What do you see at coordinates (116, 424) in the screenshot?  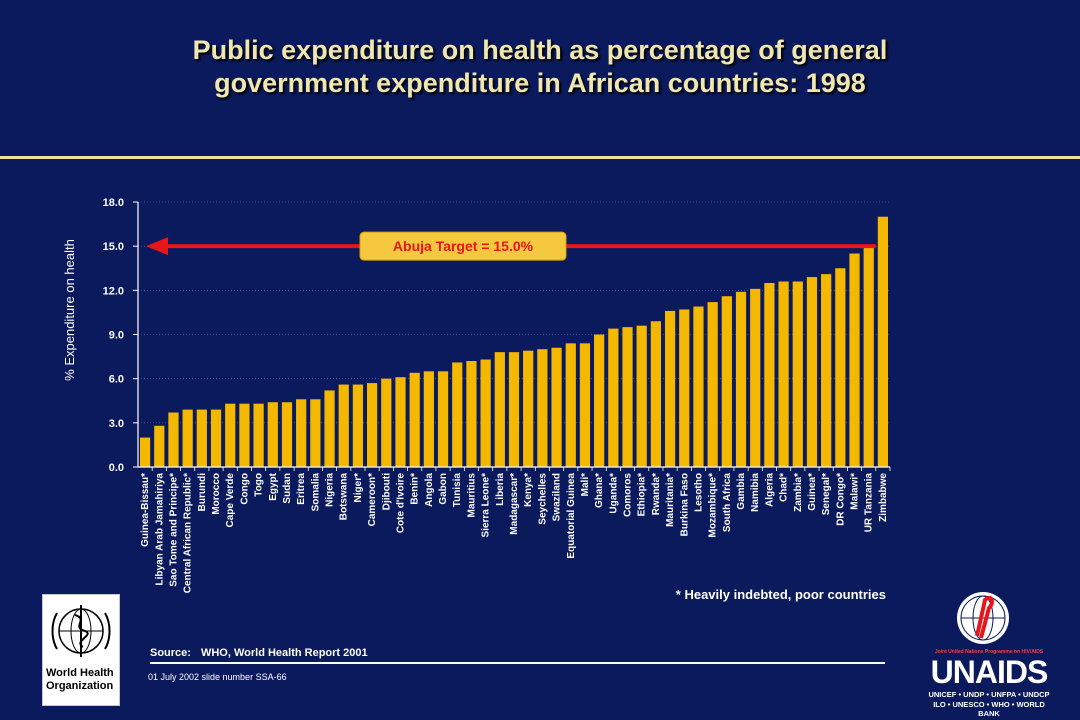 I see `y-tick-label: 3.0` at bounding box center [116, 424].